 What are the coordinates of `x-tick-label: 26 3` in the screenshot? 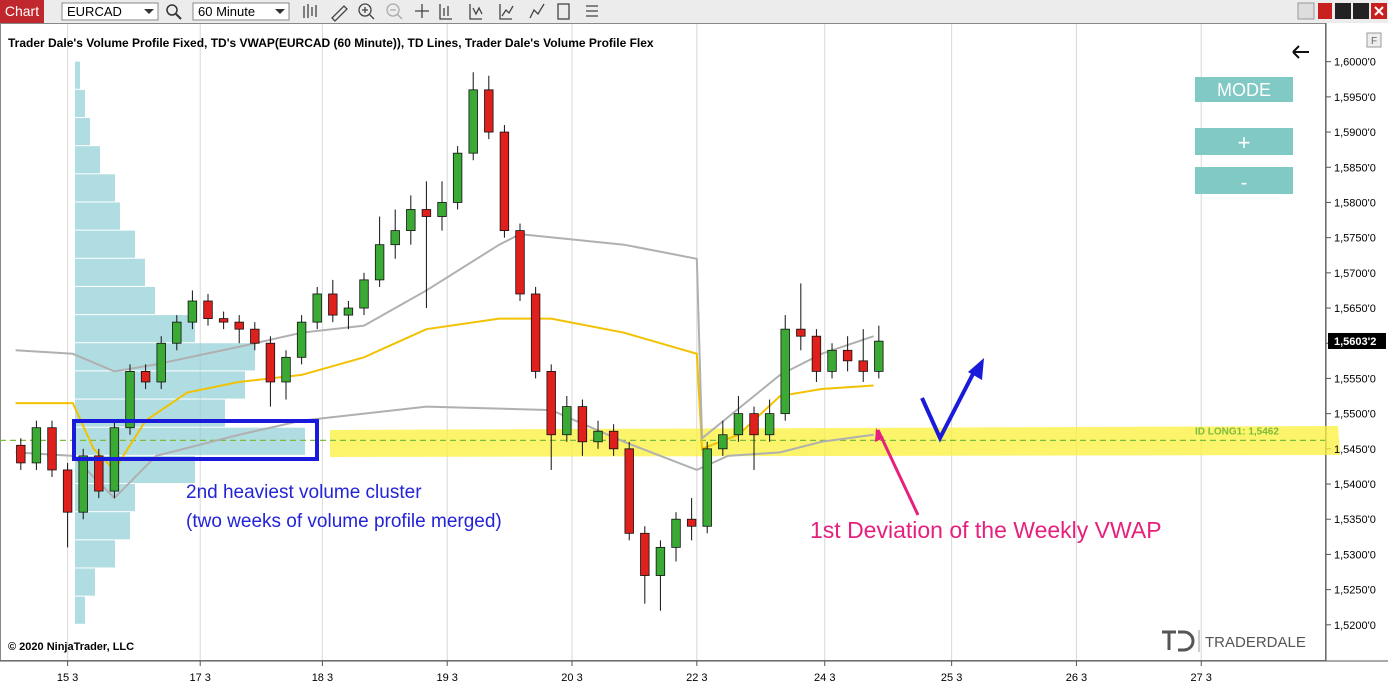 It's located at (1076, 678).